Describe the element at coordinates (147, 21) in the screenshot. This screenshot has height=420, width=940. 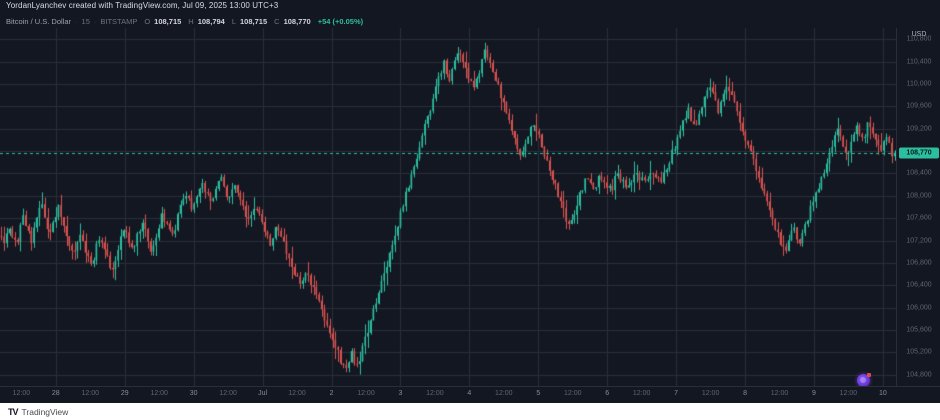
I see `open-key: O` at that location.